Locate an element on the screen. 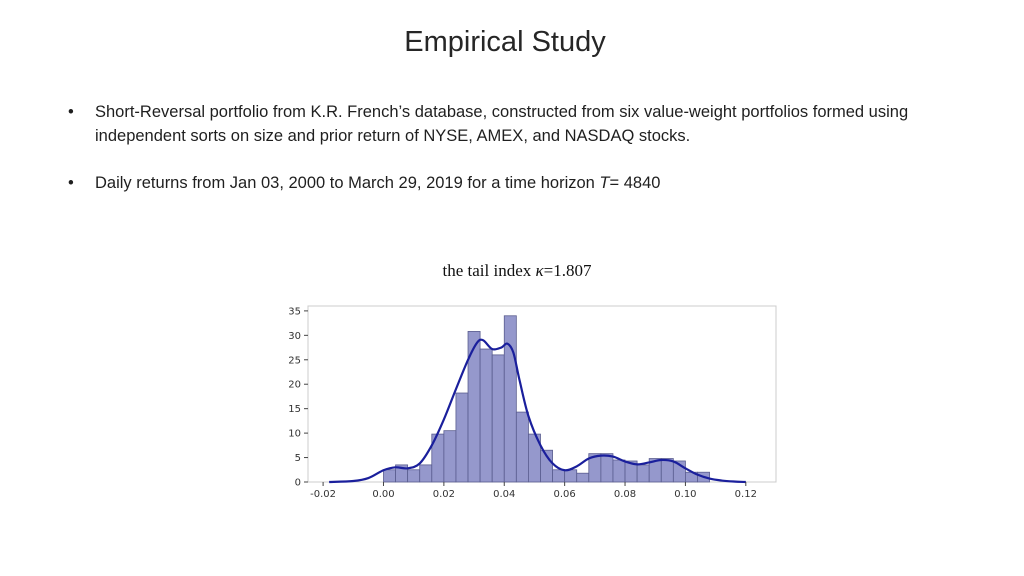 The height and width of the screenshot is (576, 1024). x-tick-label: 0.08 is located at coordinates (625, 494).